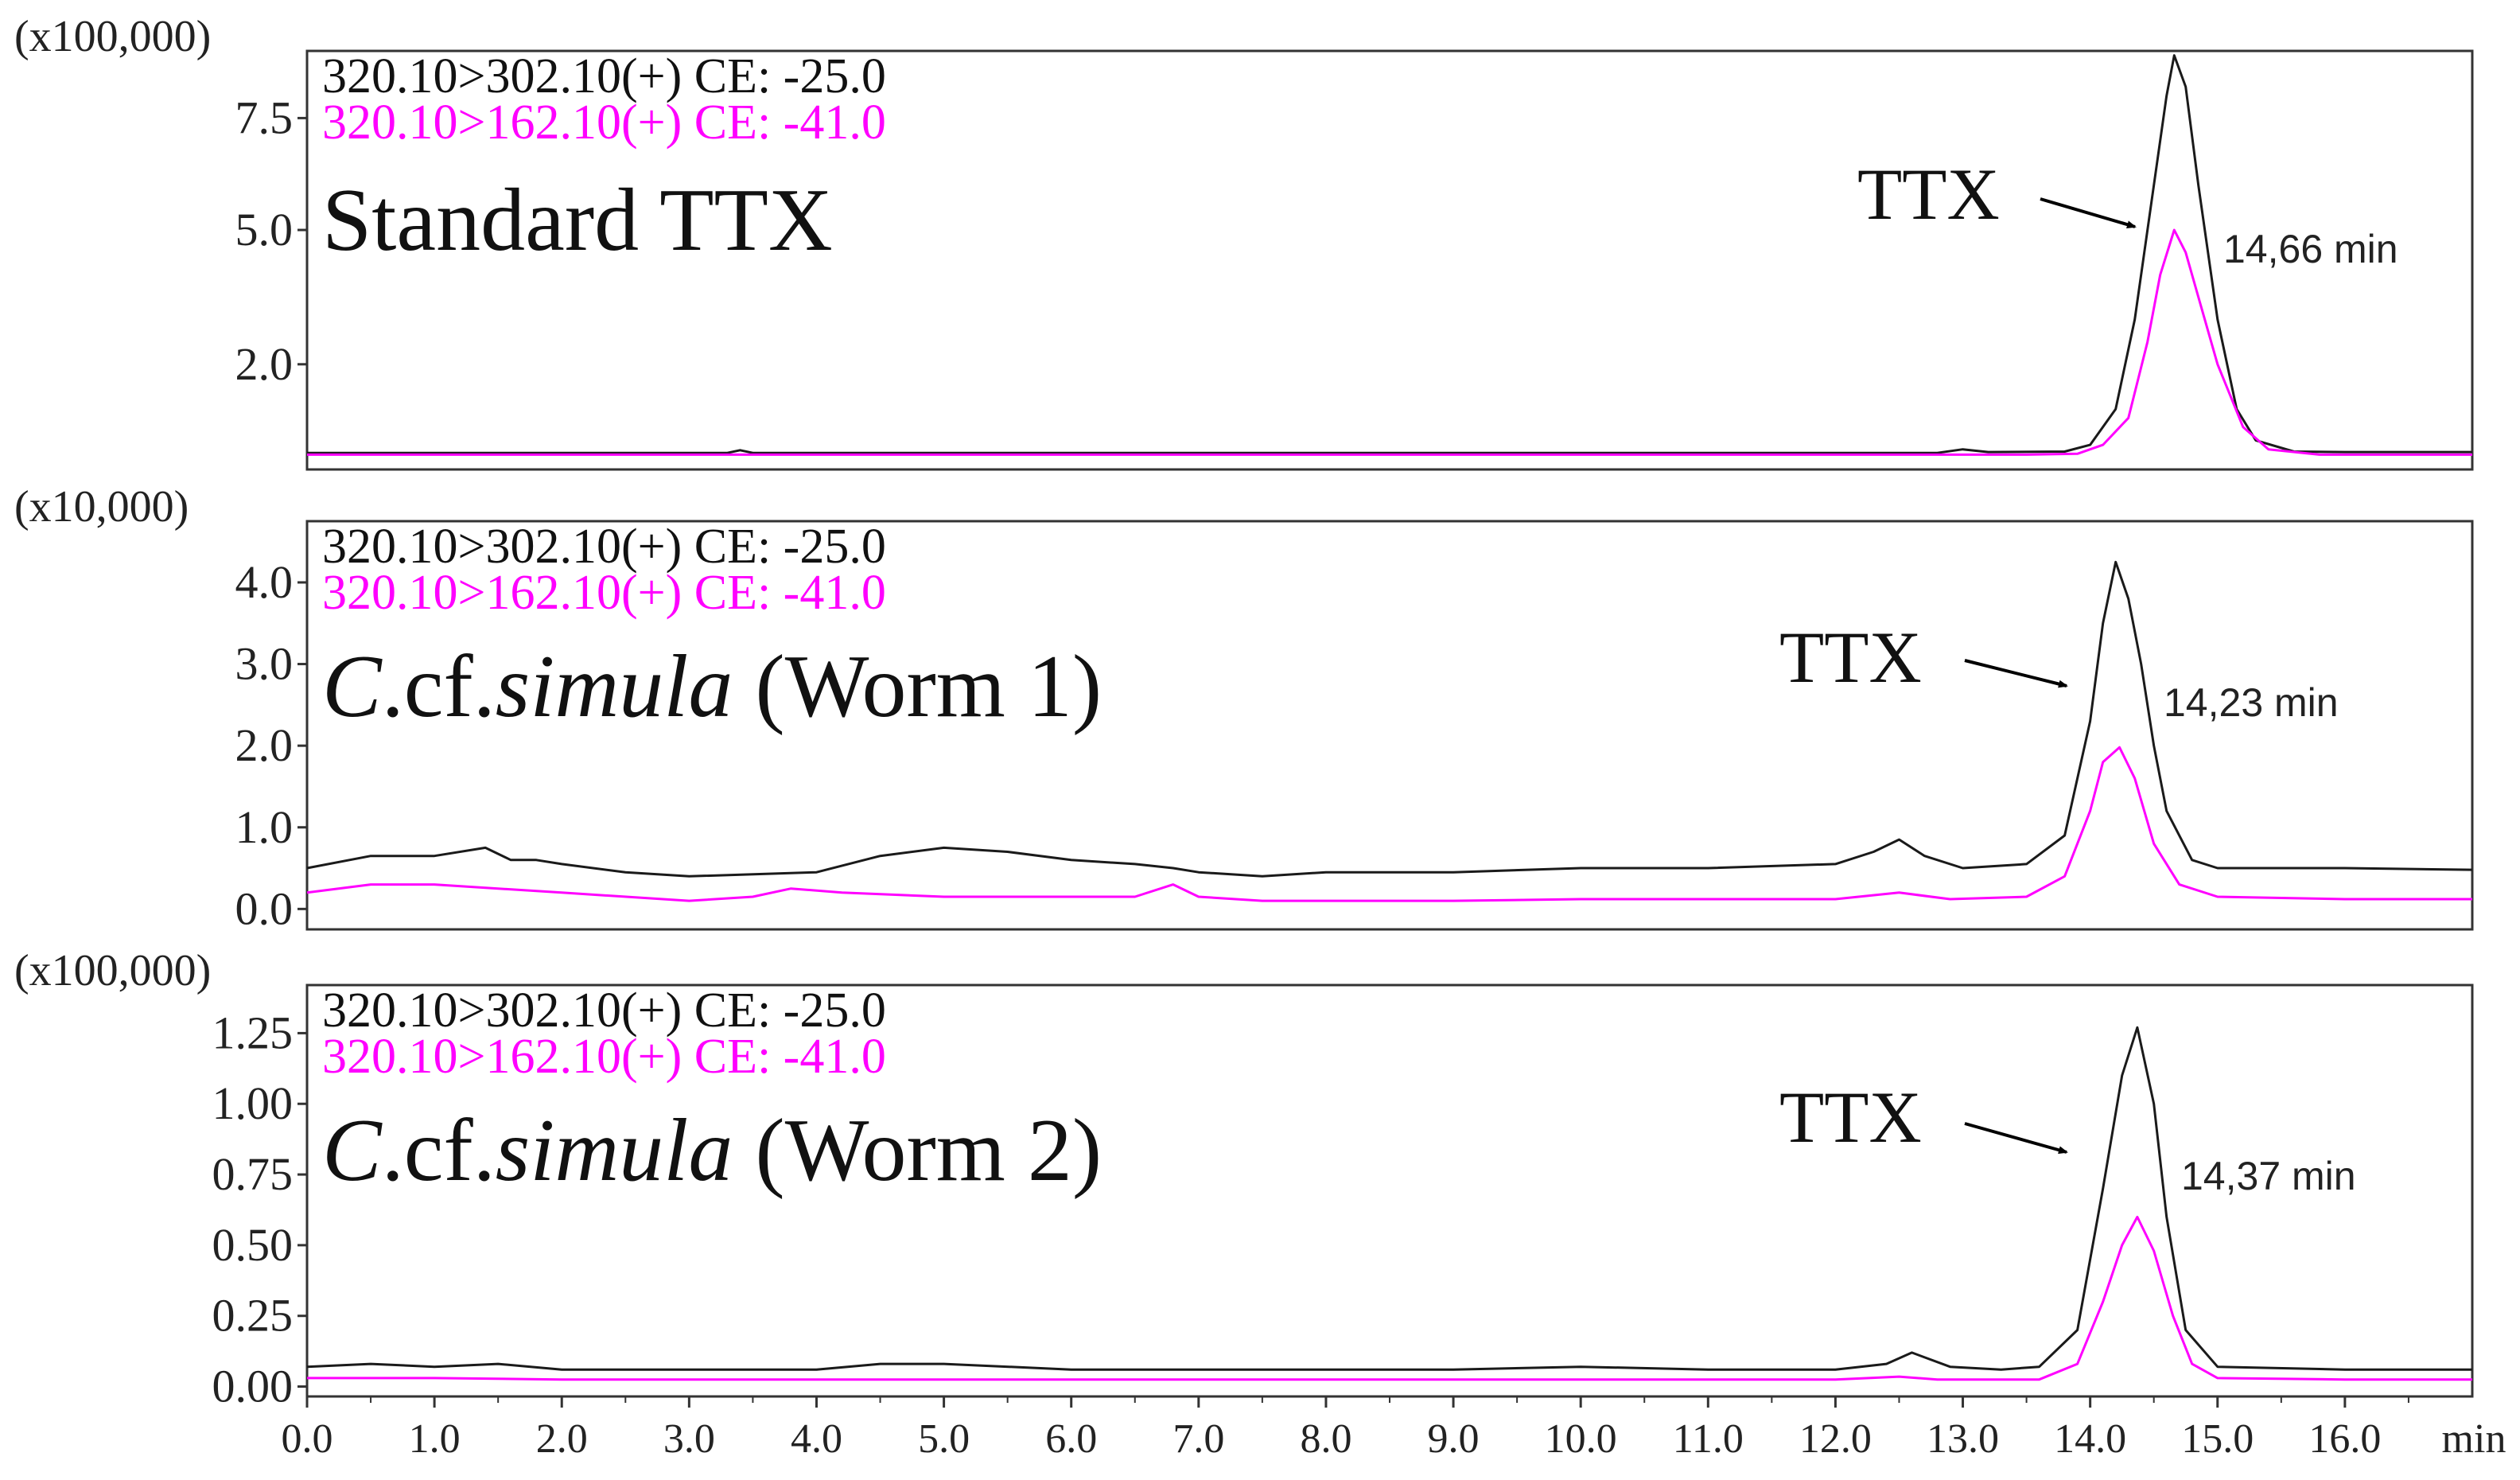  I want to click on x-tick-label: 3.0, so click(689, 1439).